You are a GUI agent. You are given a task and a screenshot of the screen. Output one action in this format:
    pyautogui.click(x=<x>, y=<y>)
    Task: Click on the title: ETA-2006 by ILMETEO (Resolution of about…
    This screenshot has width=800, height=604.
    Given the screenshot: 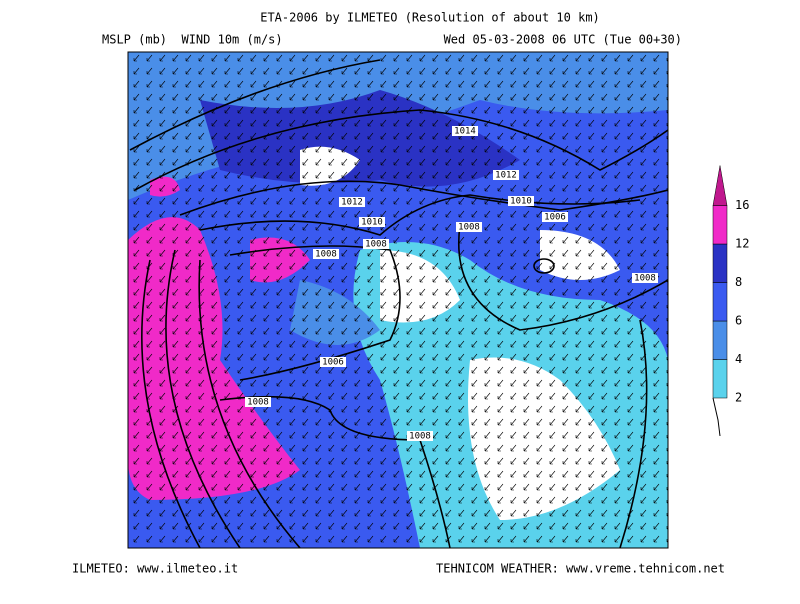 What is the action you would take?
    pyautogui.click(x=430, y=18)
    